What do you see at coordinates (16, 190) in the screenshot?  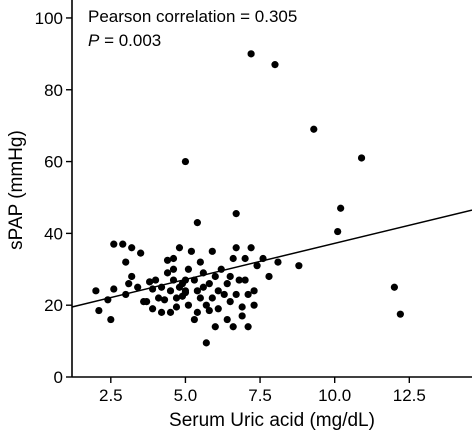 I see `y-axis-title: sPAP (mmHg)` at bounding box center [16, 190].